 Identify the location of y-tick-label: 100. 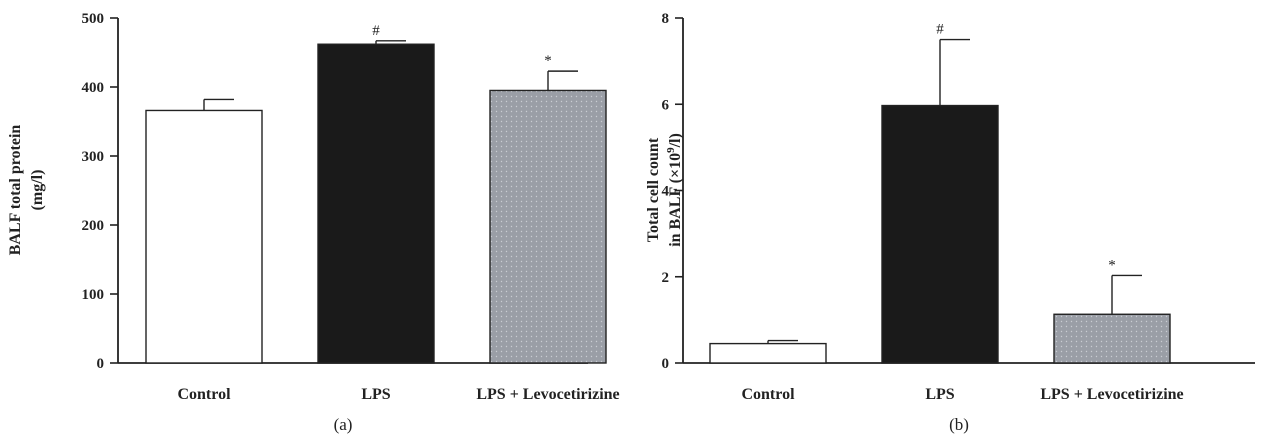
(93, 295).